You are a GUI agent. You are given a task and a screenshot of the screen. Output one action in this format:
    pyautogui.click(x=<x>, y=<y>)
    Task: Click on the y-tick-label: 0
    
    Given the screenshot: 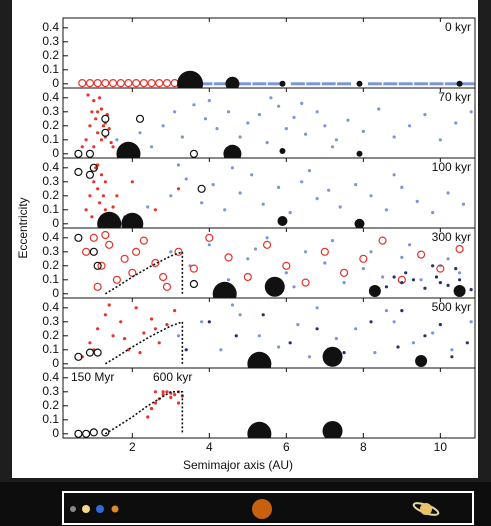 What is the action you would take?
    pyautogui.click(x=55, y=223)
    